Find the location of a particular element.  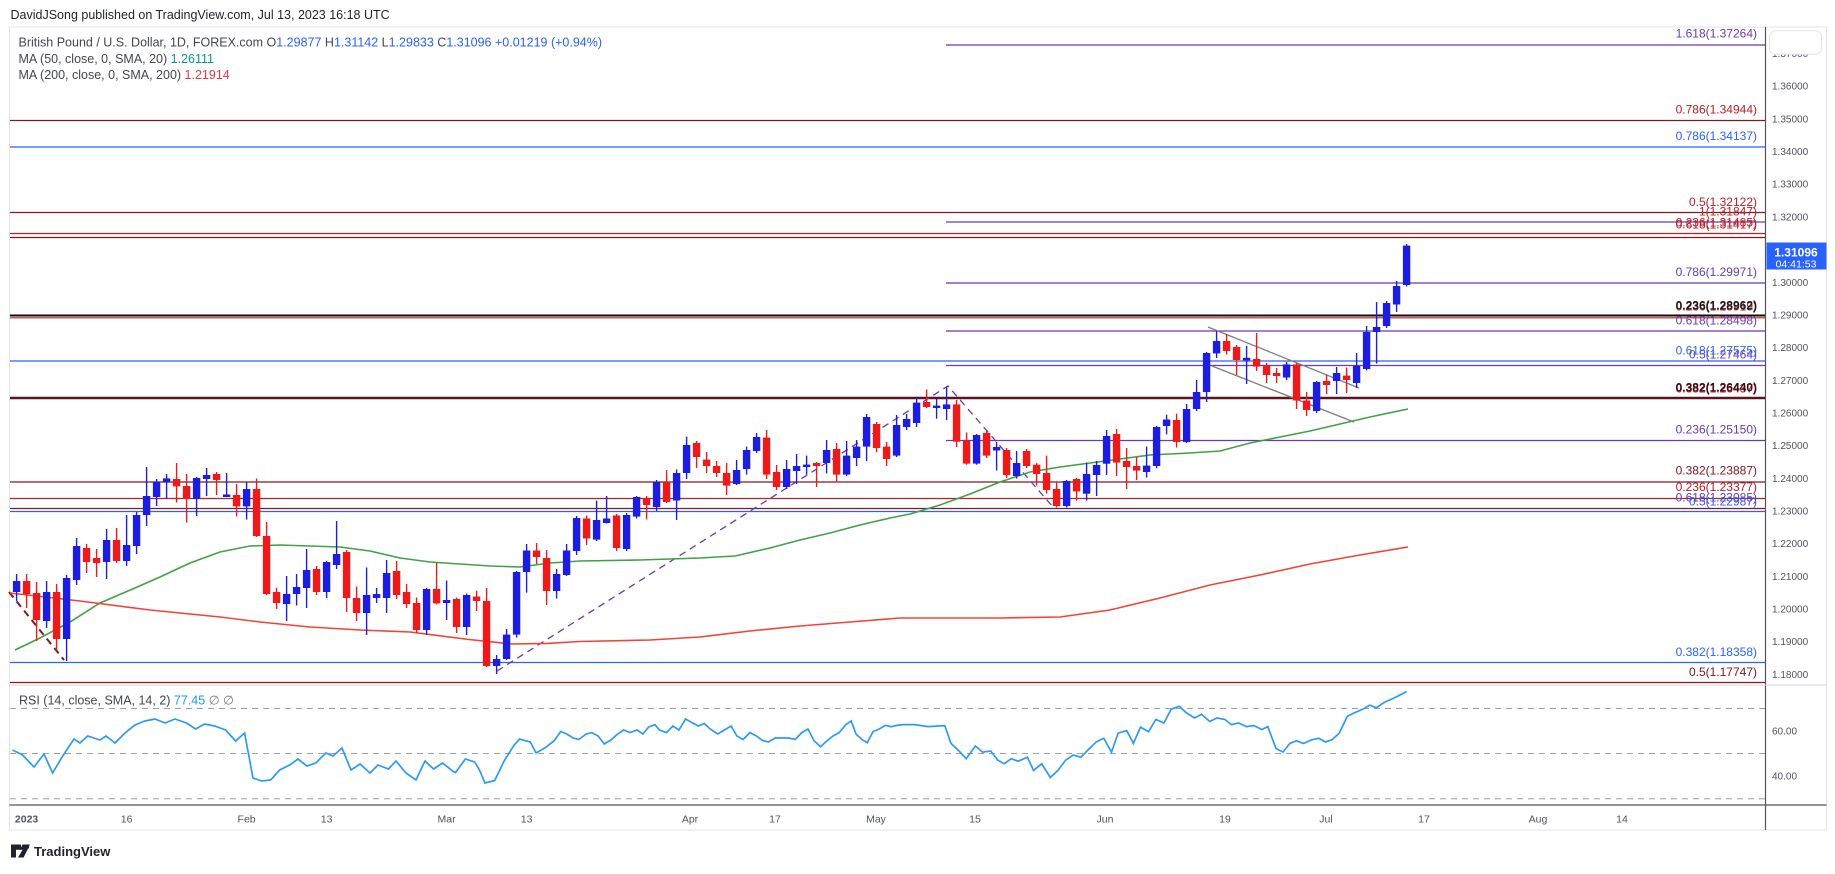

svg-text: 1.25000 is located at coordinates (1790, 446).